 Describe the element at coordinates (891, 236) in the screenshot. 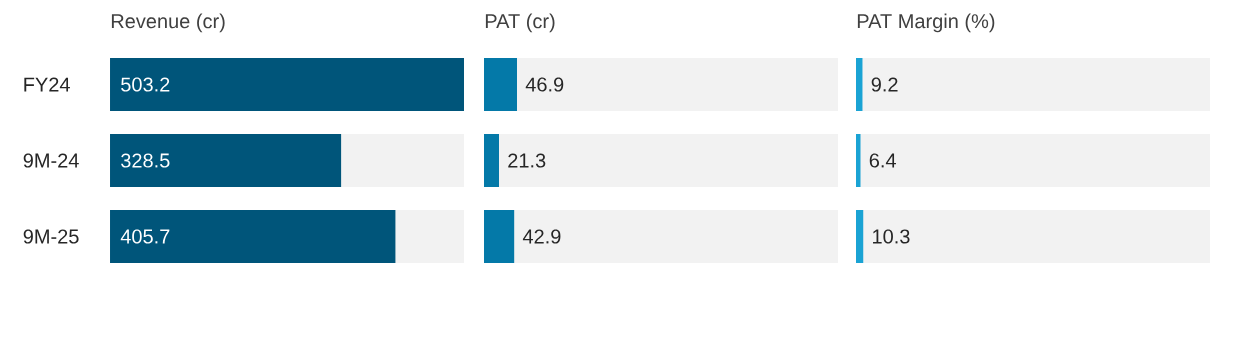

I see `data-label: 10.3` at that location.